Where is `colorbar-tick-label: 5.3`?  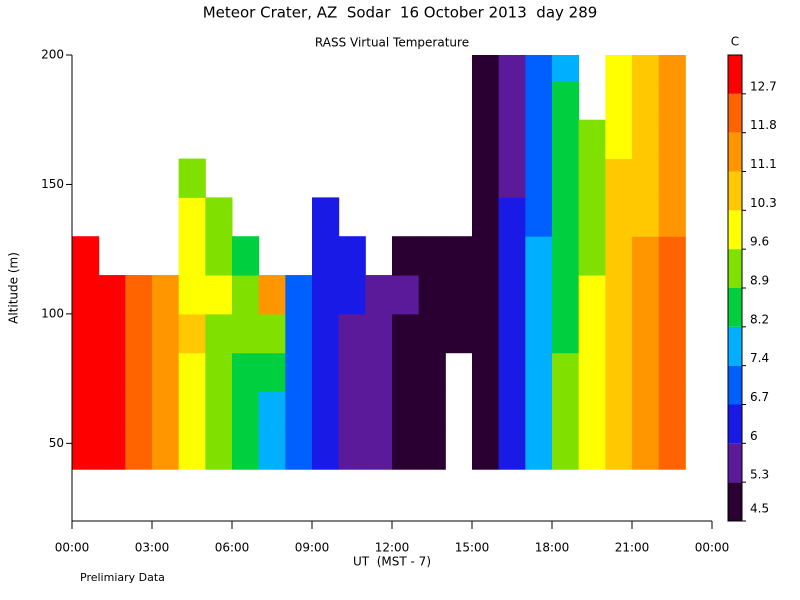 colorbar-tick-label: 5.3 is located at coordinates (759, 475).